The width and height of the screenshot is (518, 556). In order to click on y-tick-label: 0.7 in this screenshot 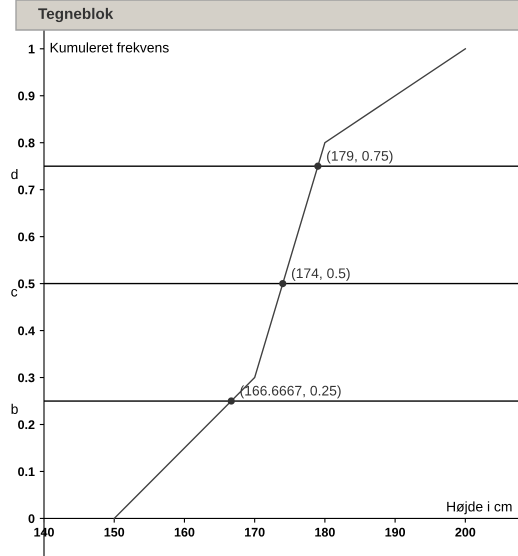, I will do `click(26, 189)`.